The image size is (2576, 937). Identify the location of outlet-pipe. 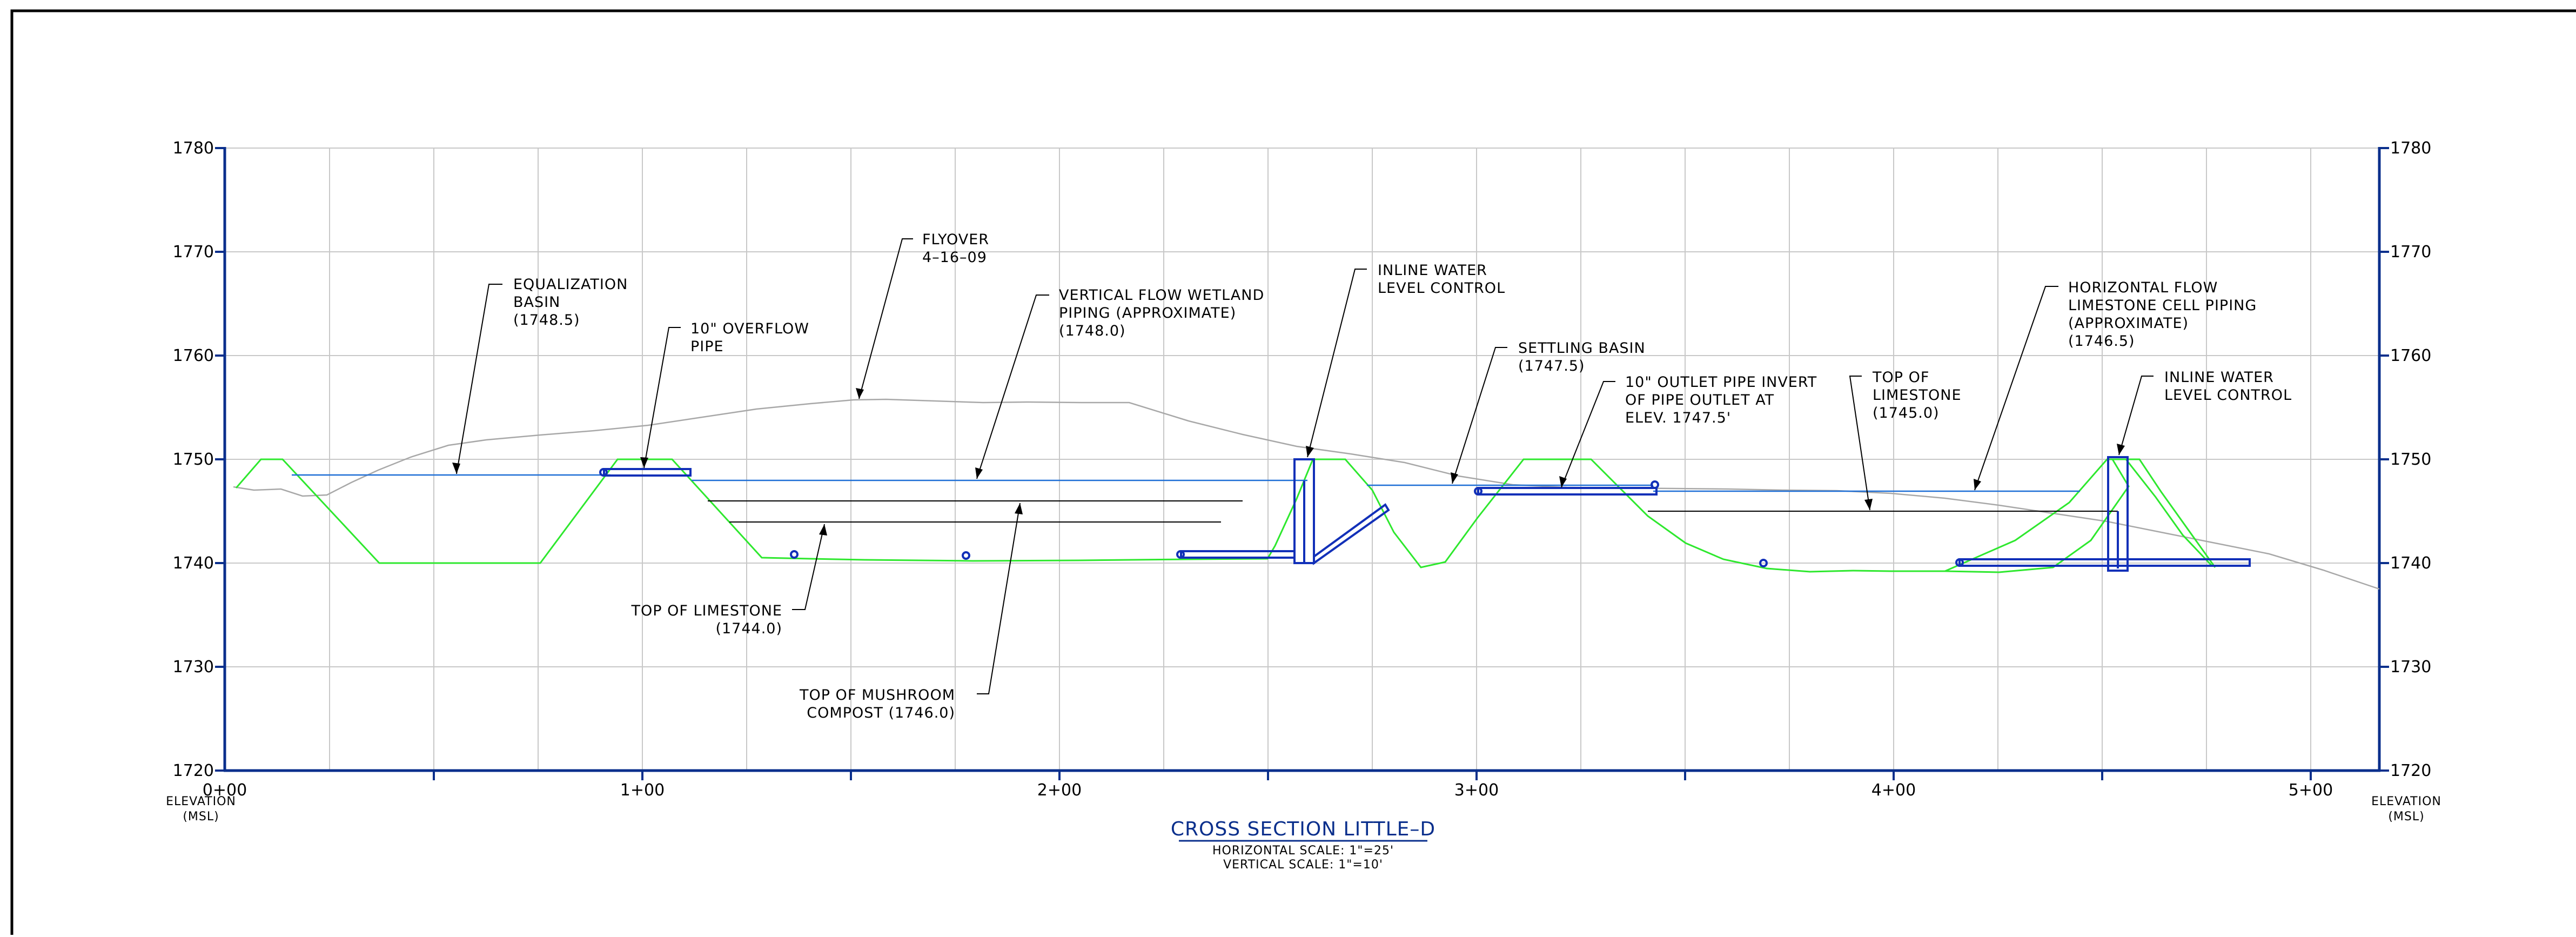
(1568, 491).